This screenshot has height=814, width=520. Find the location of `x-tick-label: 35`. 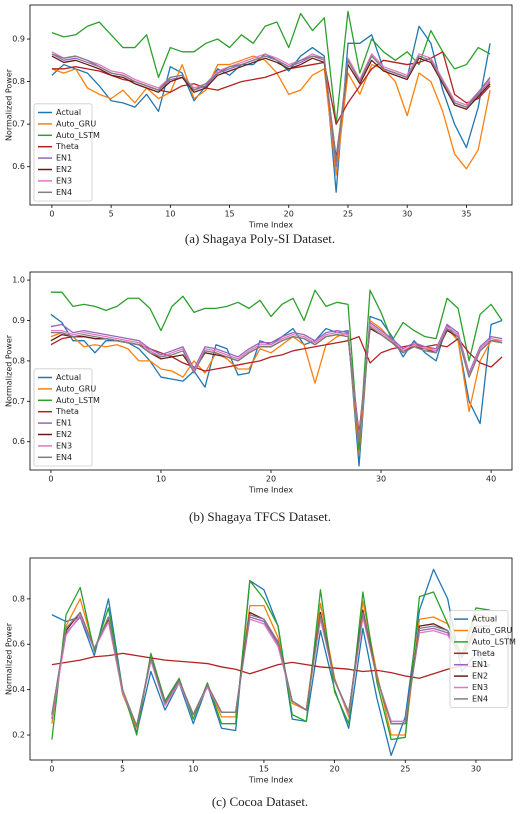

x-tick-label: 35 is located at coordinates (466, 214).